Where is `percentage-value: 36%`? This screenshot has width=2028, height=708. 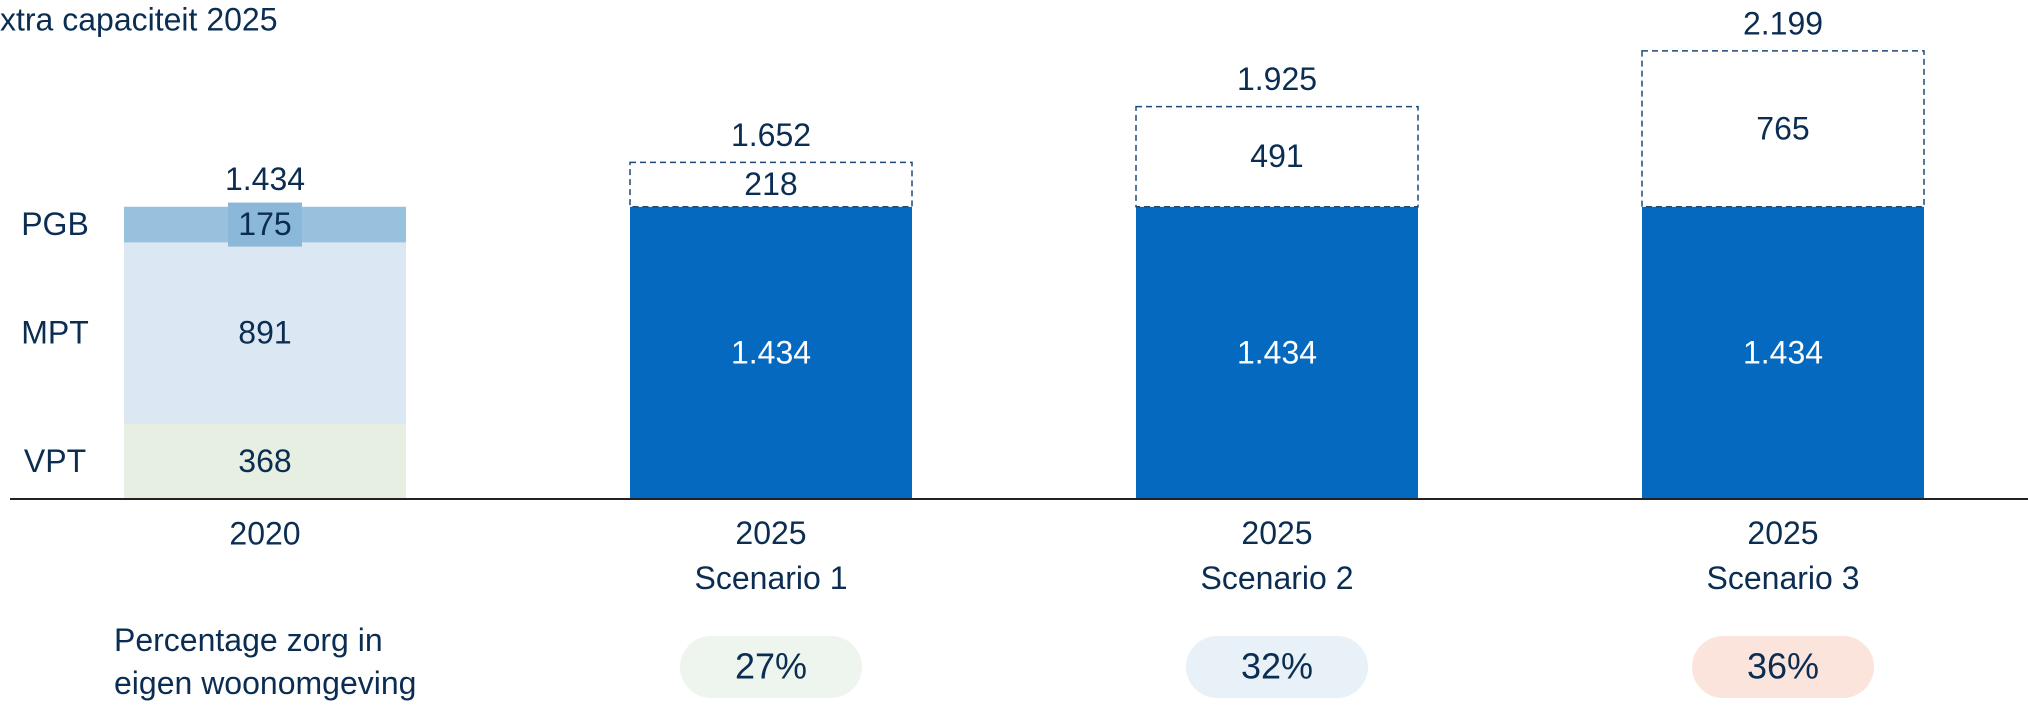 percentage-value: 36% is located at coordinates (1783, 666).